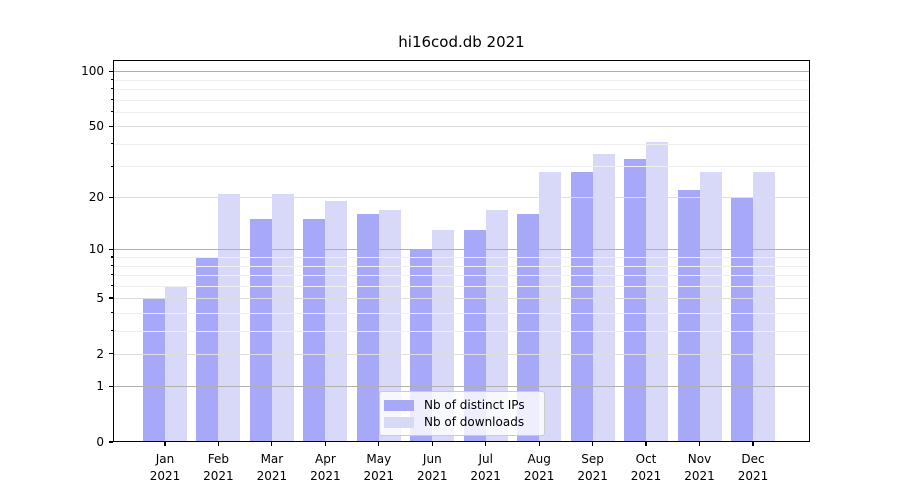  I want to click on legend-row-distinct-ips: Nb of distinct IPs, so click(464, 405).